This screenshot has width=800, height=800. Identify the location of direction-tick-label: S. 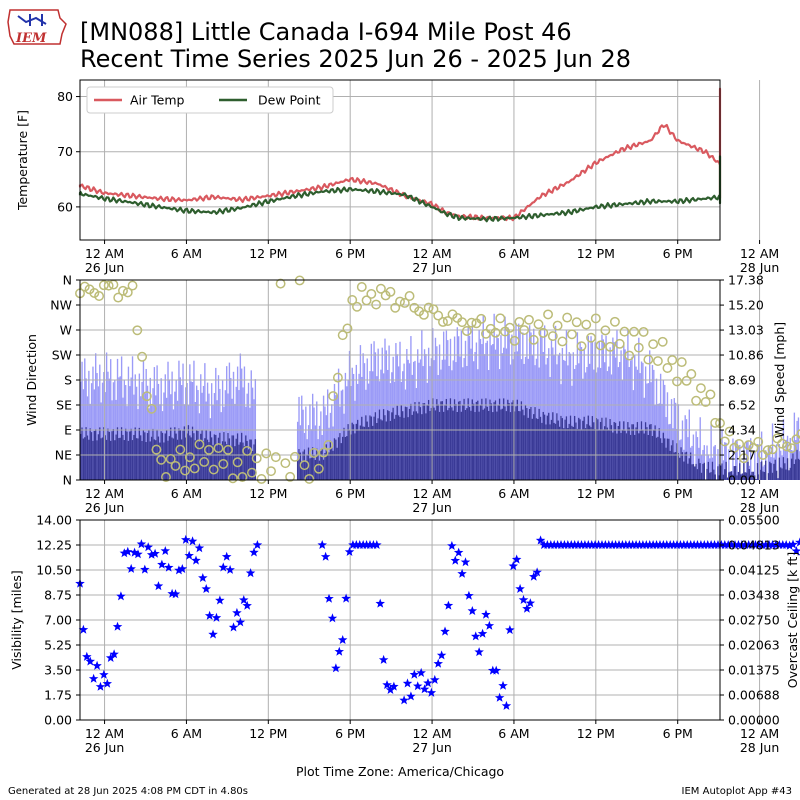
(68, 380).